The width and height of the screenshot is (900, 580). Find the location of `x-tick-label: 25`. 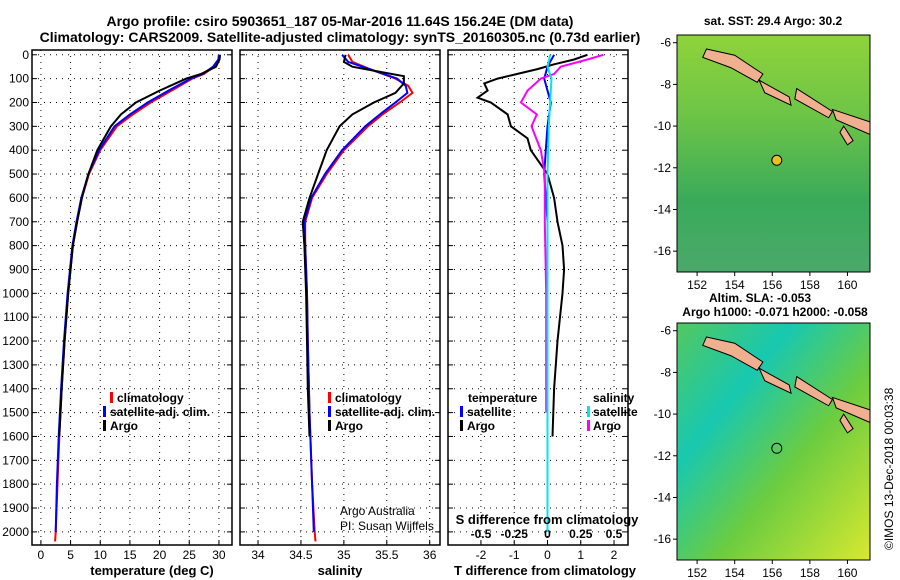

x-tick-label: 25 is located at coordinates (190, 555).